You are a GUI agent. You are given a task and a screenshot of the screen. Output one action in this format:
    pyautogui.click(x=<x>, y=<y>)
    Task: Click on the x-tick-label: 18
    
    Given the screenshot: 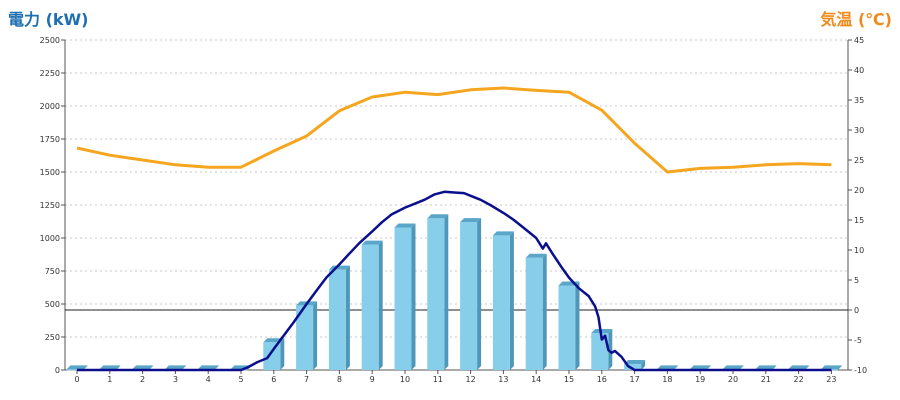 What is the action you would take?
    pyautogui.click(x=667, y=379)
    